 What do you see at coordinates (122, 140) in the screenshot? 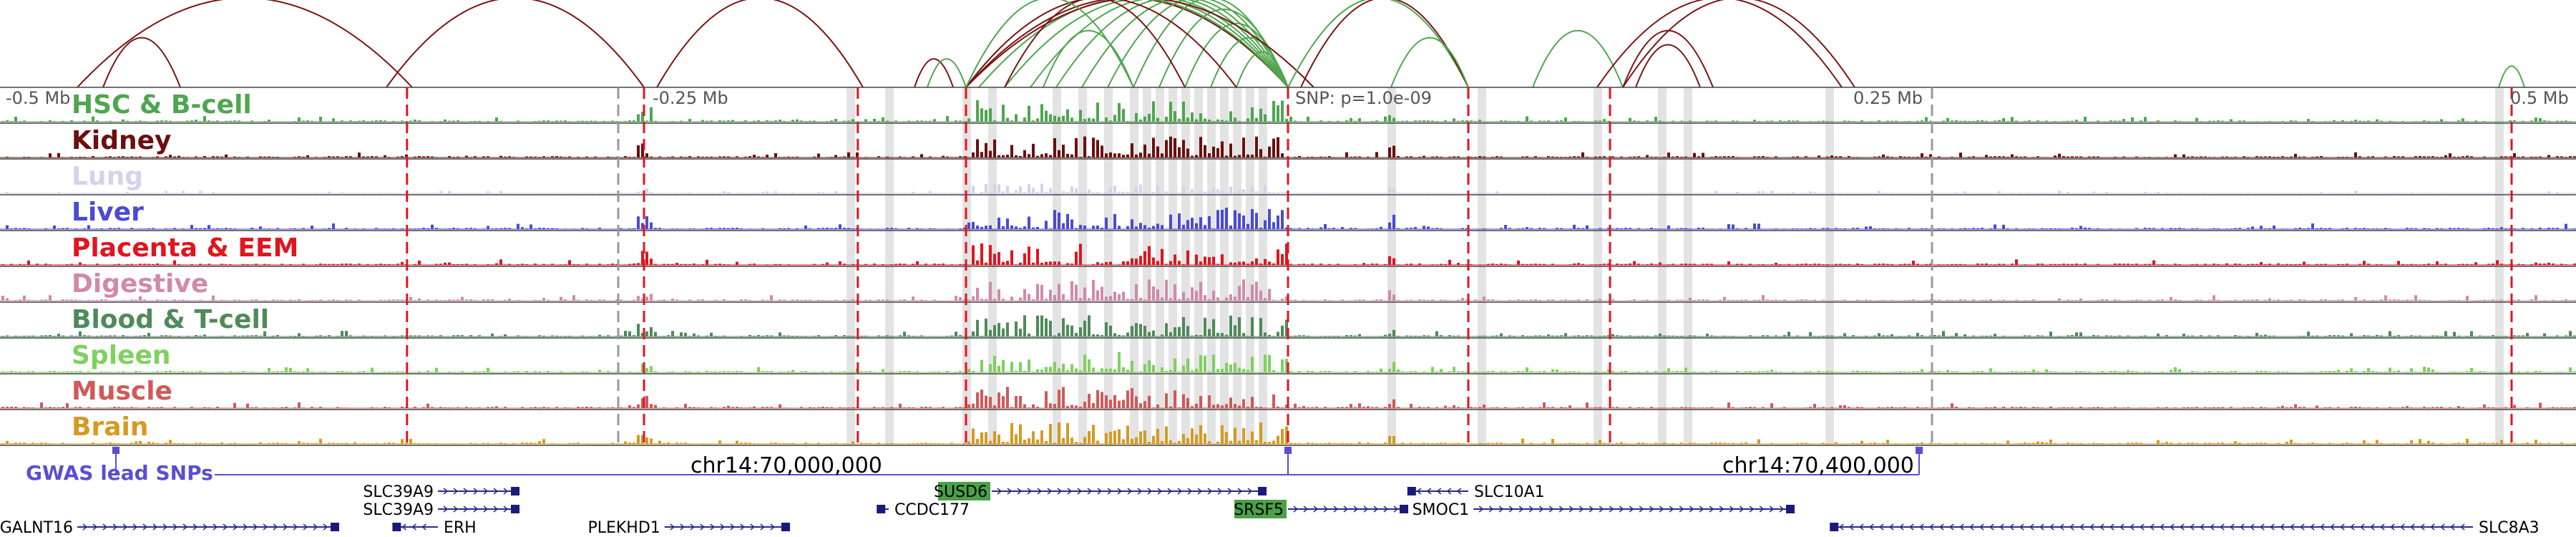
I see `track-label: Kidney` at bounding box center [122, 140].